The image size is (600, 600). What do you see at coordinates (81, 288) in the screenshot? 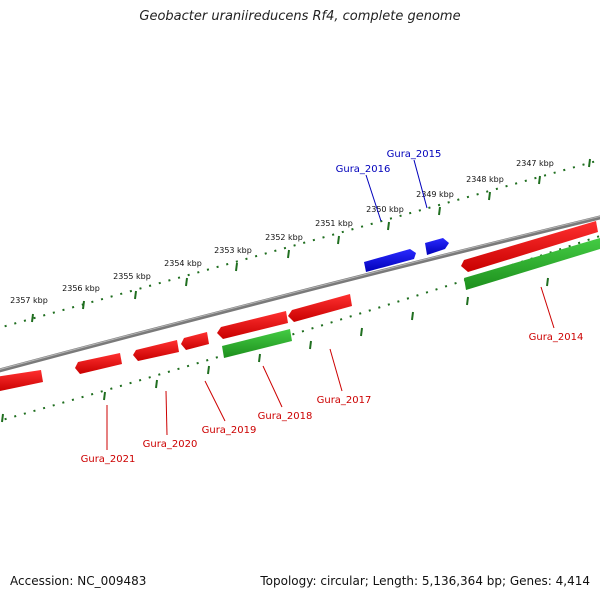
I see `ruler-label: 2356 kbp` at bounding box center [81, 288].